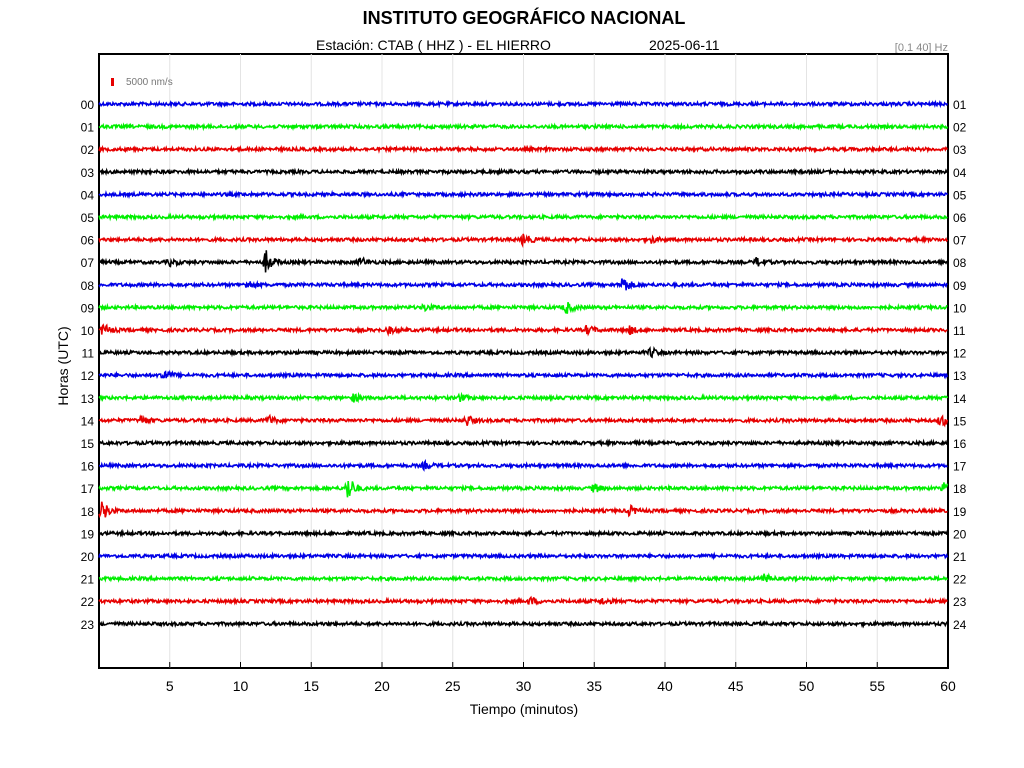 The height and width of the screenshot is (768, 1024). Describe the element at coordinates (960, 150) in the screenshot. I see `right-hour-label: 03` at that location.